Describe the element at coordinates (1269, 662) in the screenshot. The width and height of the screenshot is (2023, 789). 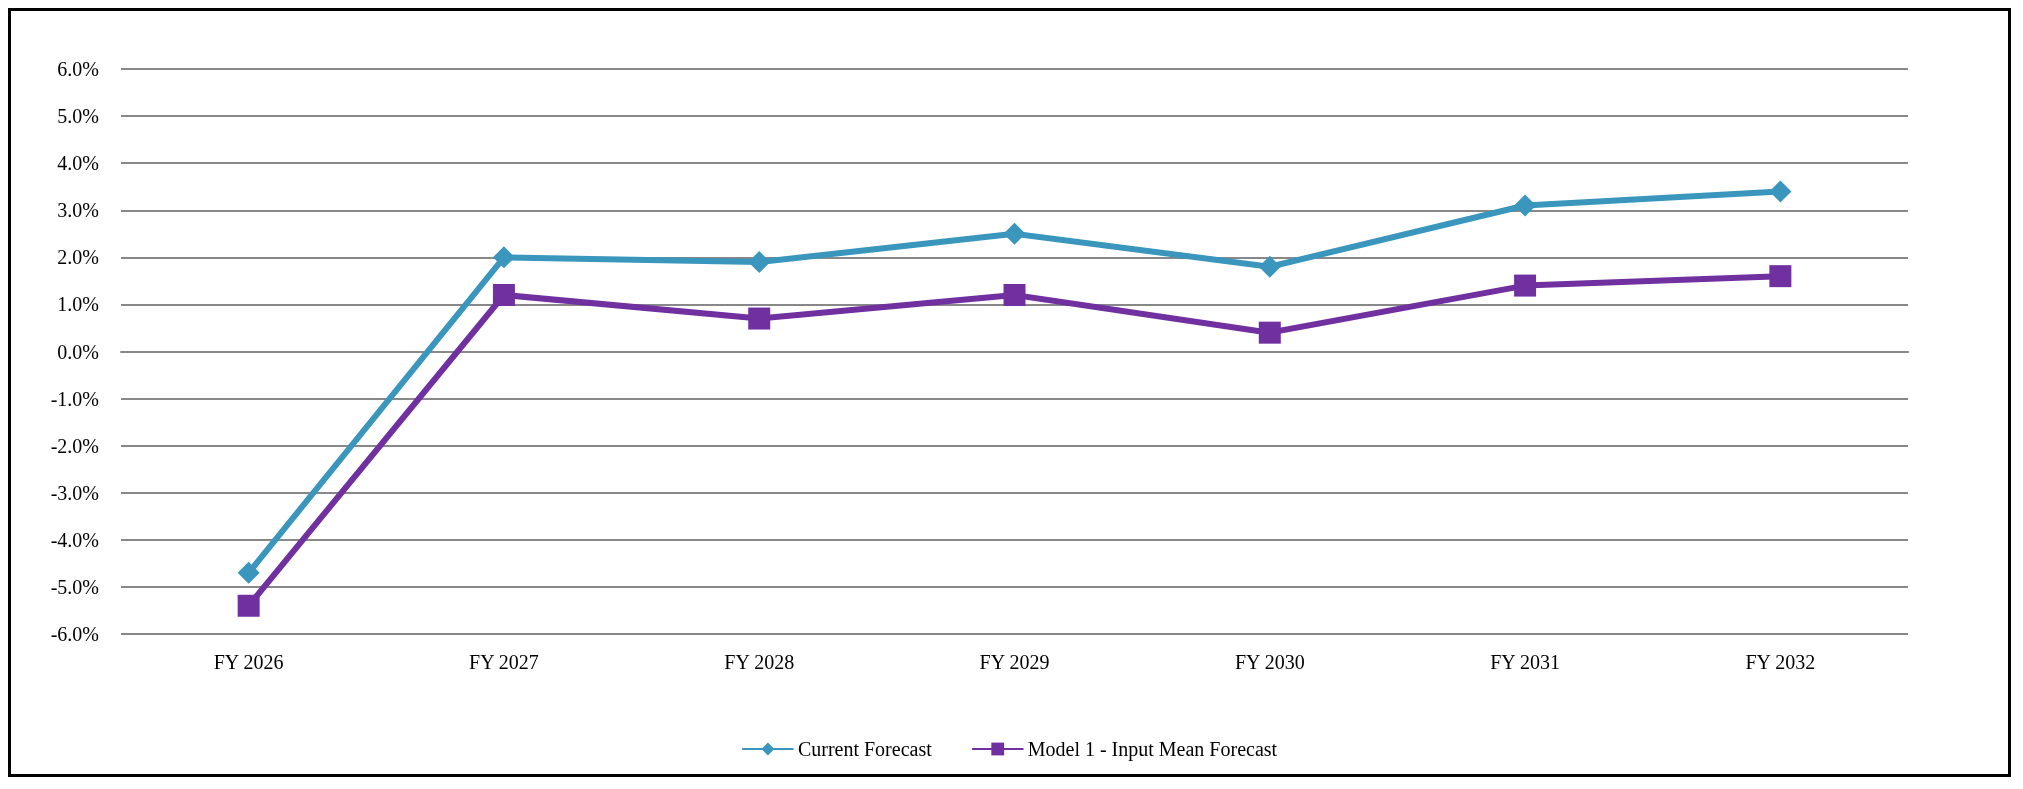
I see `x-tick-label: FY 2030` at that location.